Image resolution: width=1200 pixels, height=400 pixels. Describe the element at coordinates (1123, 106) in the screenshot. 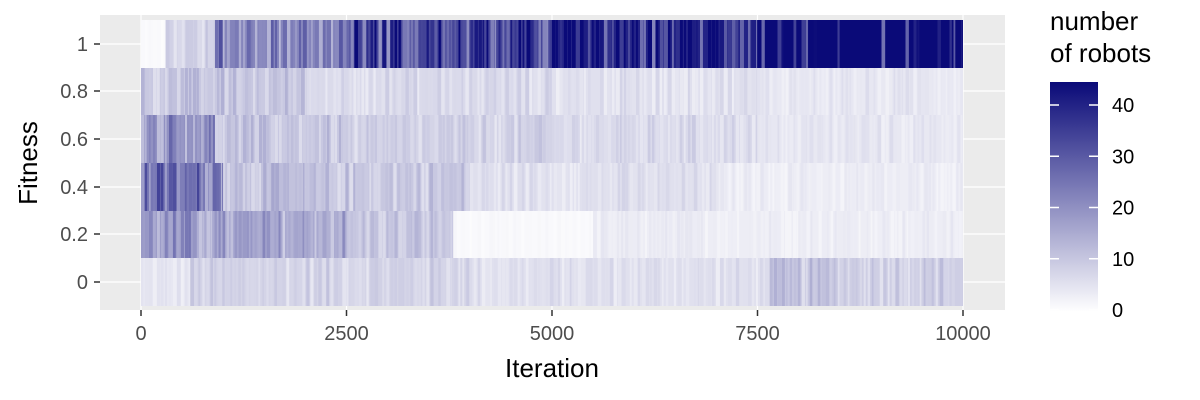

I see `legend-tick-label: 40` at that location.